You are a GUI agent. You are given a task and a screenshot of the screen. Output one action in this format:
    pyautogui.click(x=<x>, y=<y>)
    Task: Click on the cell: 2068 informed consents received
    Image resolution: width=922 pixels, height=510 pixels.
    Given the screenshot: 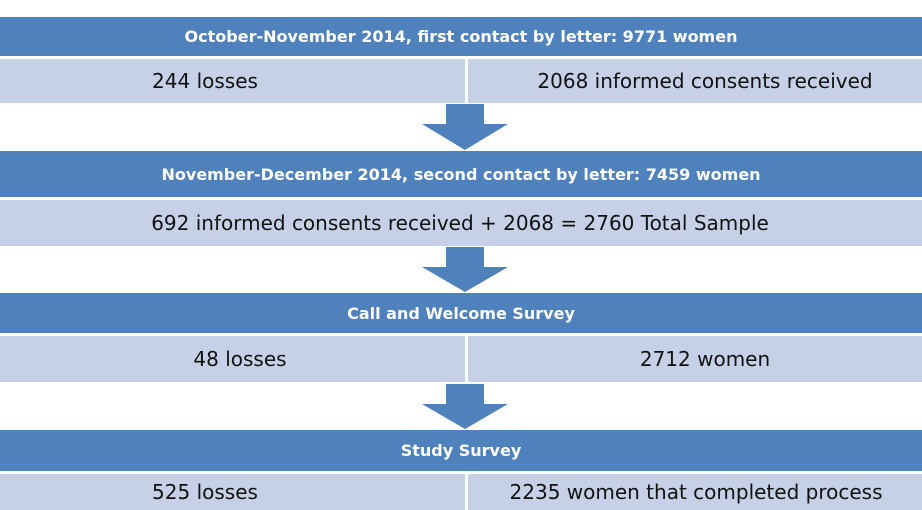 What is the action you would take?
    pyautogui.click(x=695, y=81)
    